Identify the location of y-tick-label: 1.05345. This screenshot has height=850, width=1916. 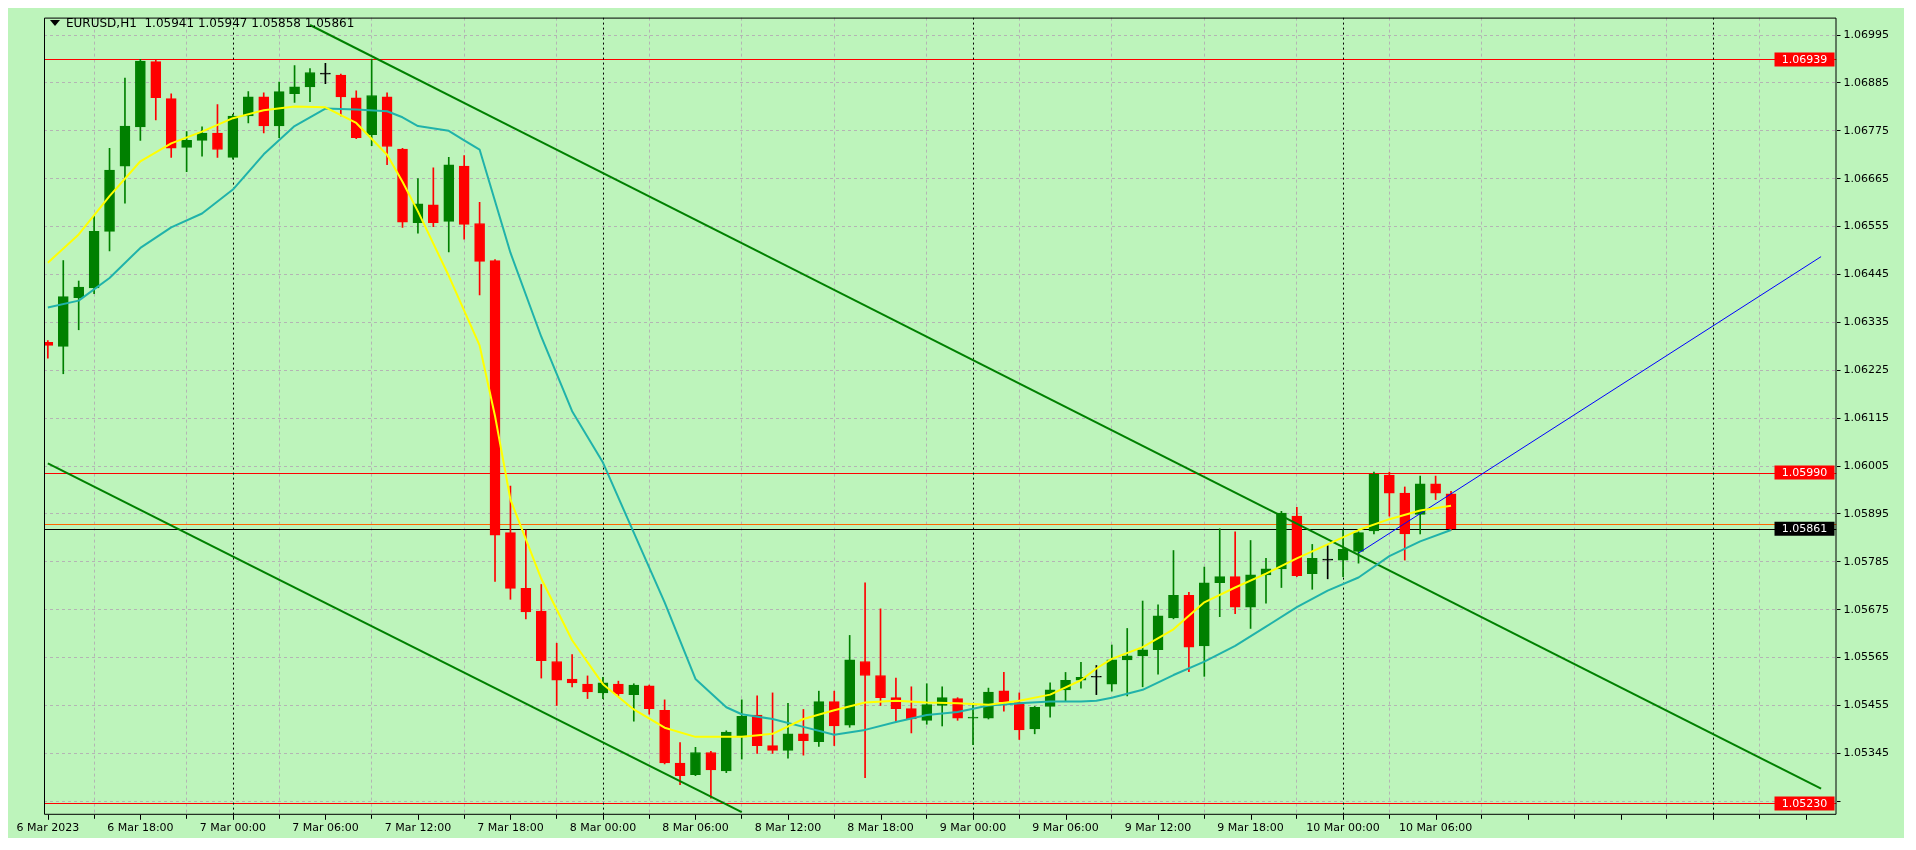
(1866, 753).